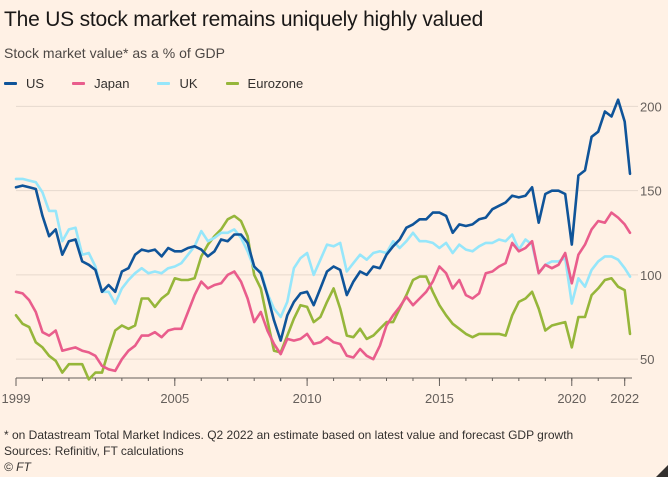  I want to click on x-tick-label: 2010, so click(307, 398).